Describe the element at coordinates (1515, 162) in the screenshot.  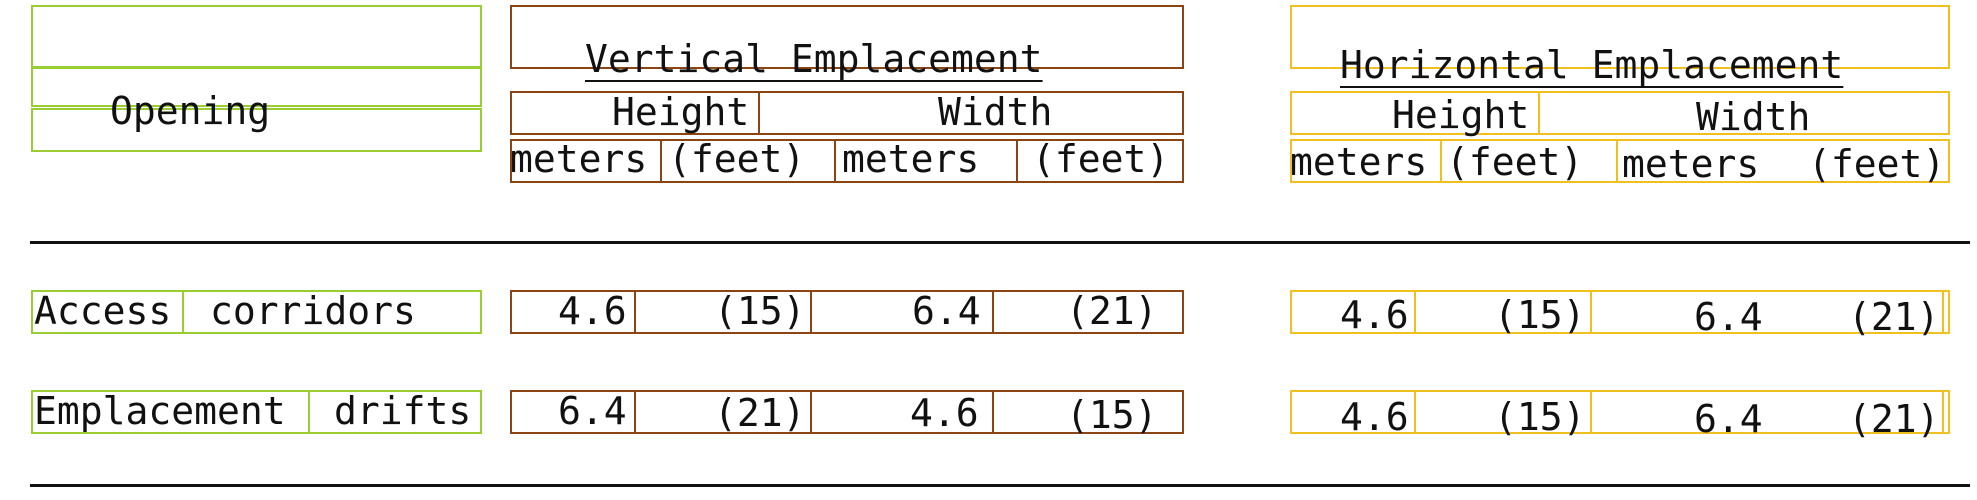
I see `horizontal-height-feet-label: (feet)` at that location.